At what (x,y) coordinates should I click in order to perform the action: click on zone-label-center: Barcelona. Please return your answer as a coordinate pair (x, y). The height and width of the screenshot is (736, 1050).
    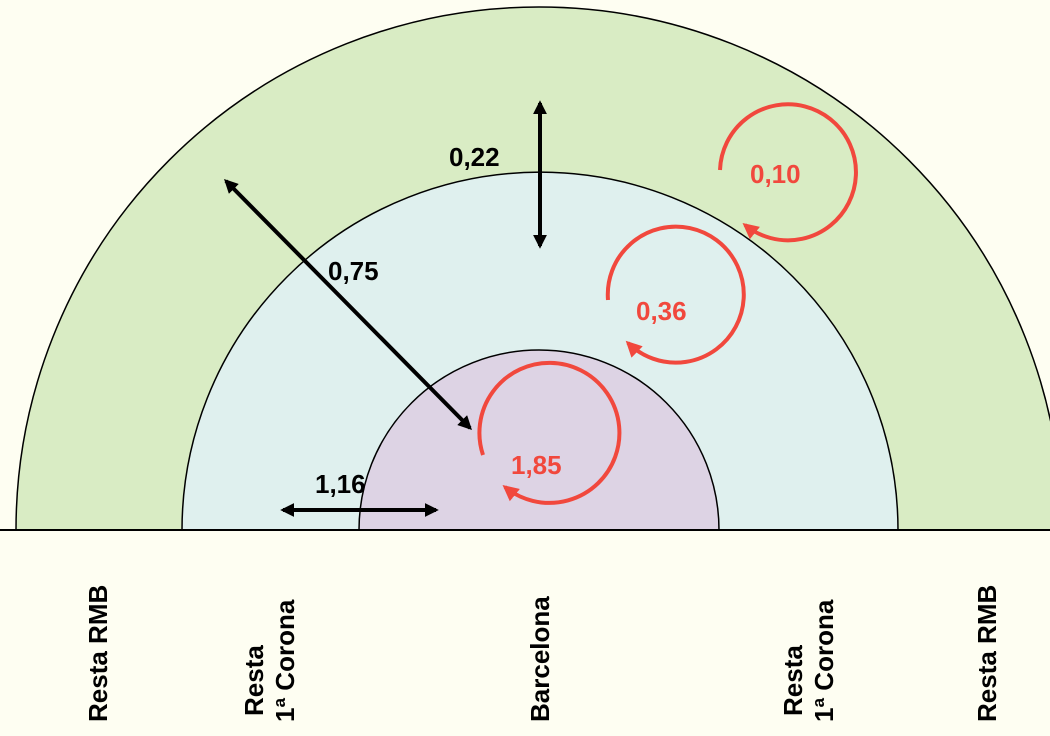
    Looking at the image, I should click on (540, 659).